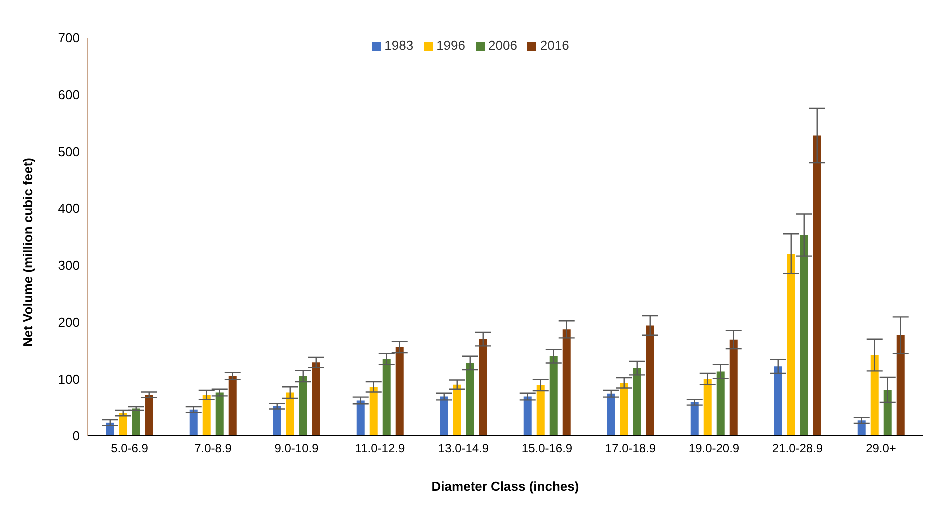 Image resolution: width=941 pixels, height=509 pixels. I want to click on x-tick-label: 15.0-16.9, so click(547, 449).